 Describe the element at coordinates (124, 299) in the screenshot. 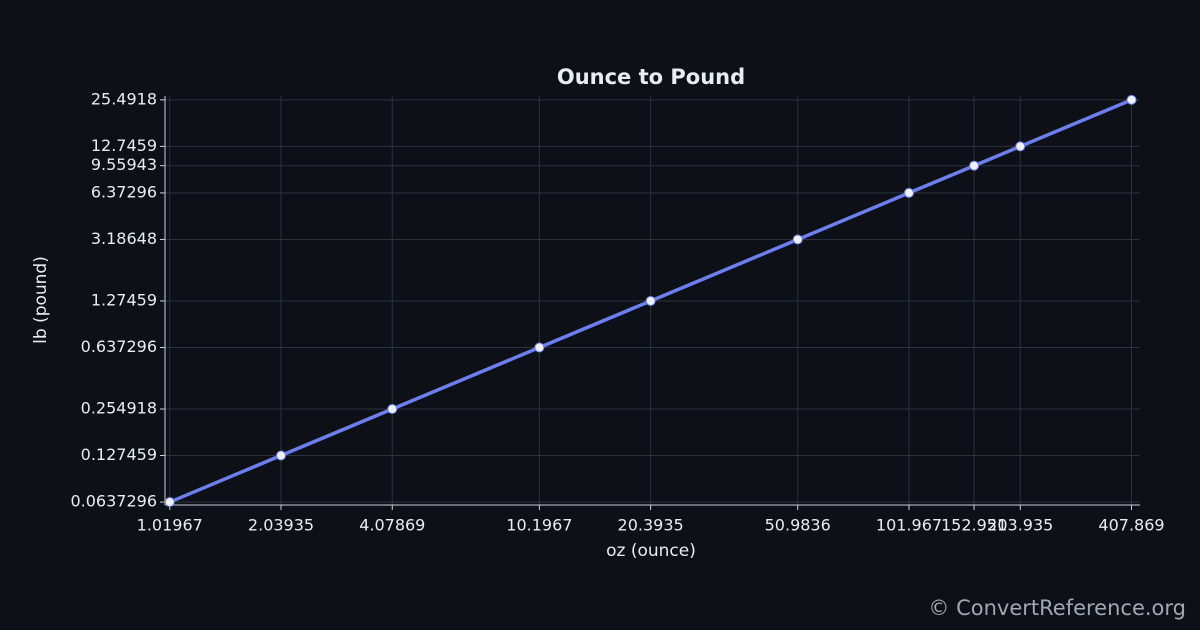

I see `y-tick-label: 1.27459` at that location.